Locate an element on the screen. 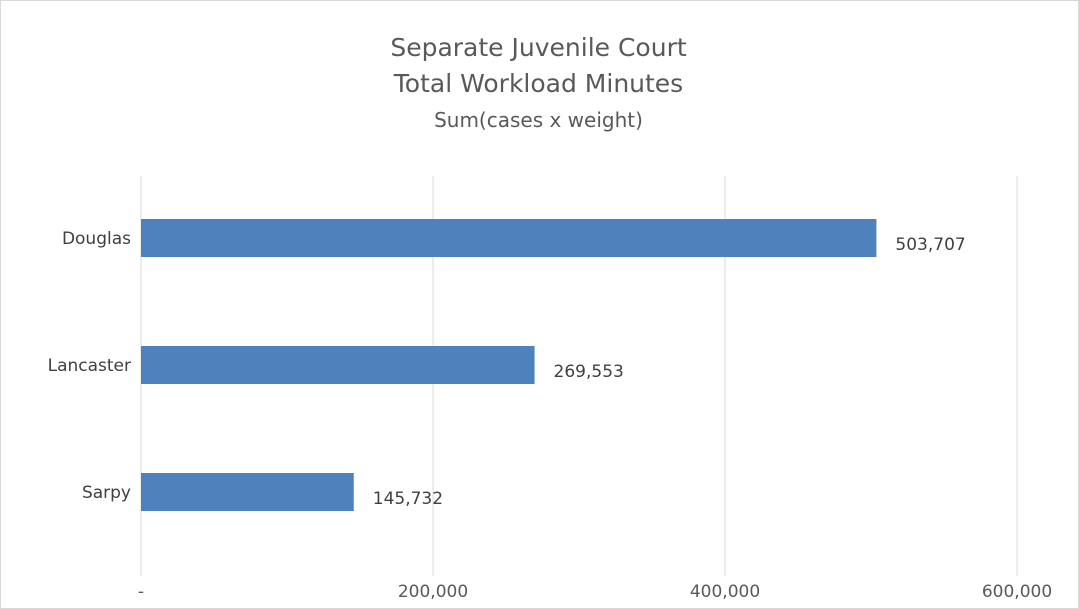  category-label-lancaster: Lancaster is located at coordinates (89, 366).